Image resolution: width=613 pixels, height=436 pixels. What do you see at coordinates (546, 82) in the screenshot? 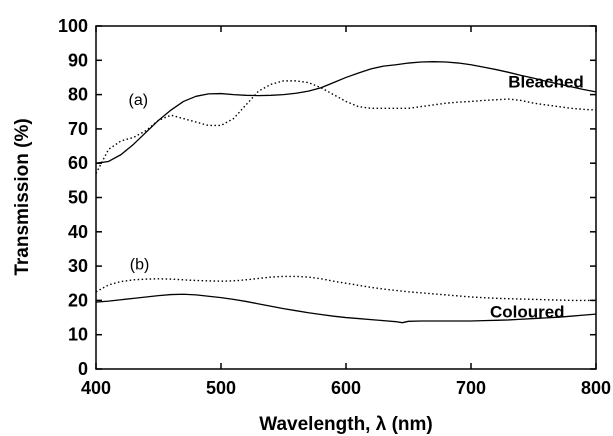
I see `annotation-label: Bleached` at bounding box center [546, 82].